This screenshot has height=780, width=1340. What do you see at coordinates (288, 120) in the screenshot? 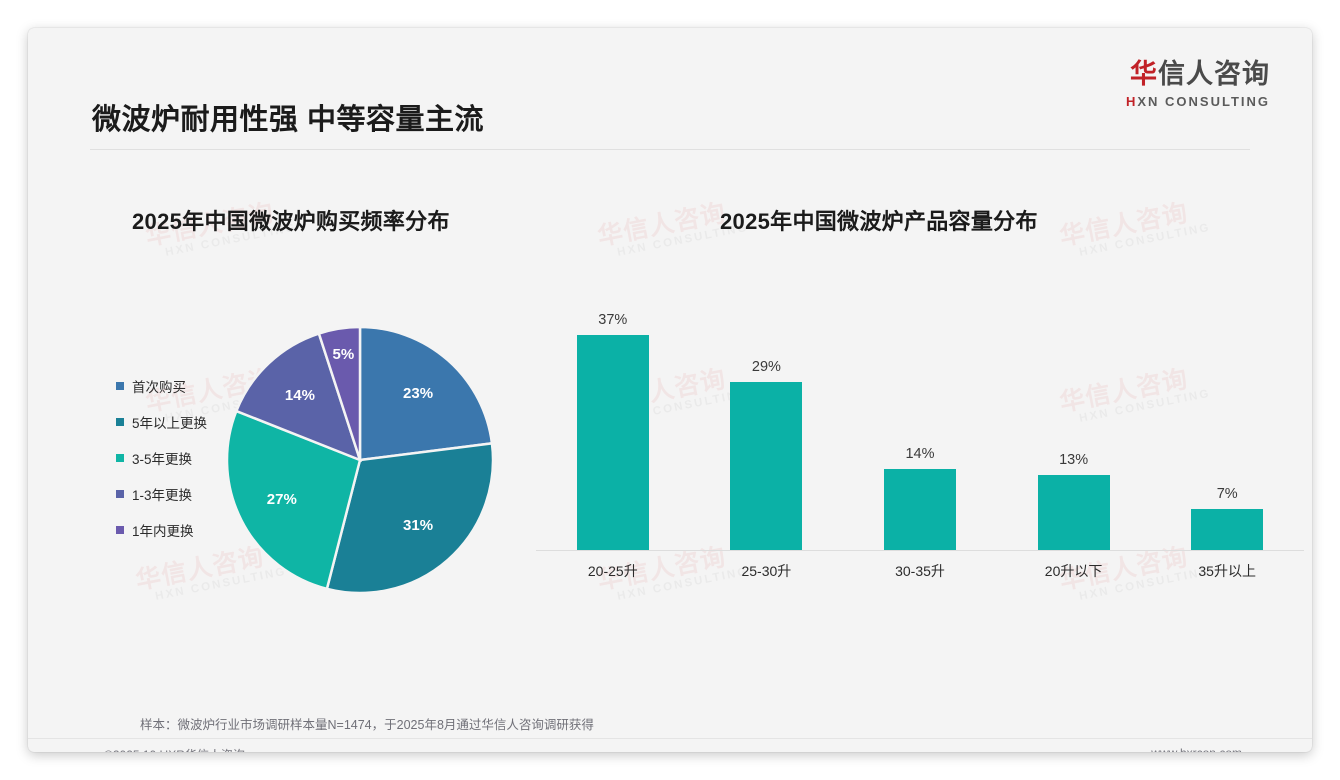
I see `page-title: 微波炉耐用性强 中等容量主流` at bounding box center [288, 120].